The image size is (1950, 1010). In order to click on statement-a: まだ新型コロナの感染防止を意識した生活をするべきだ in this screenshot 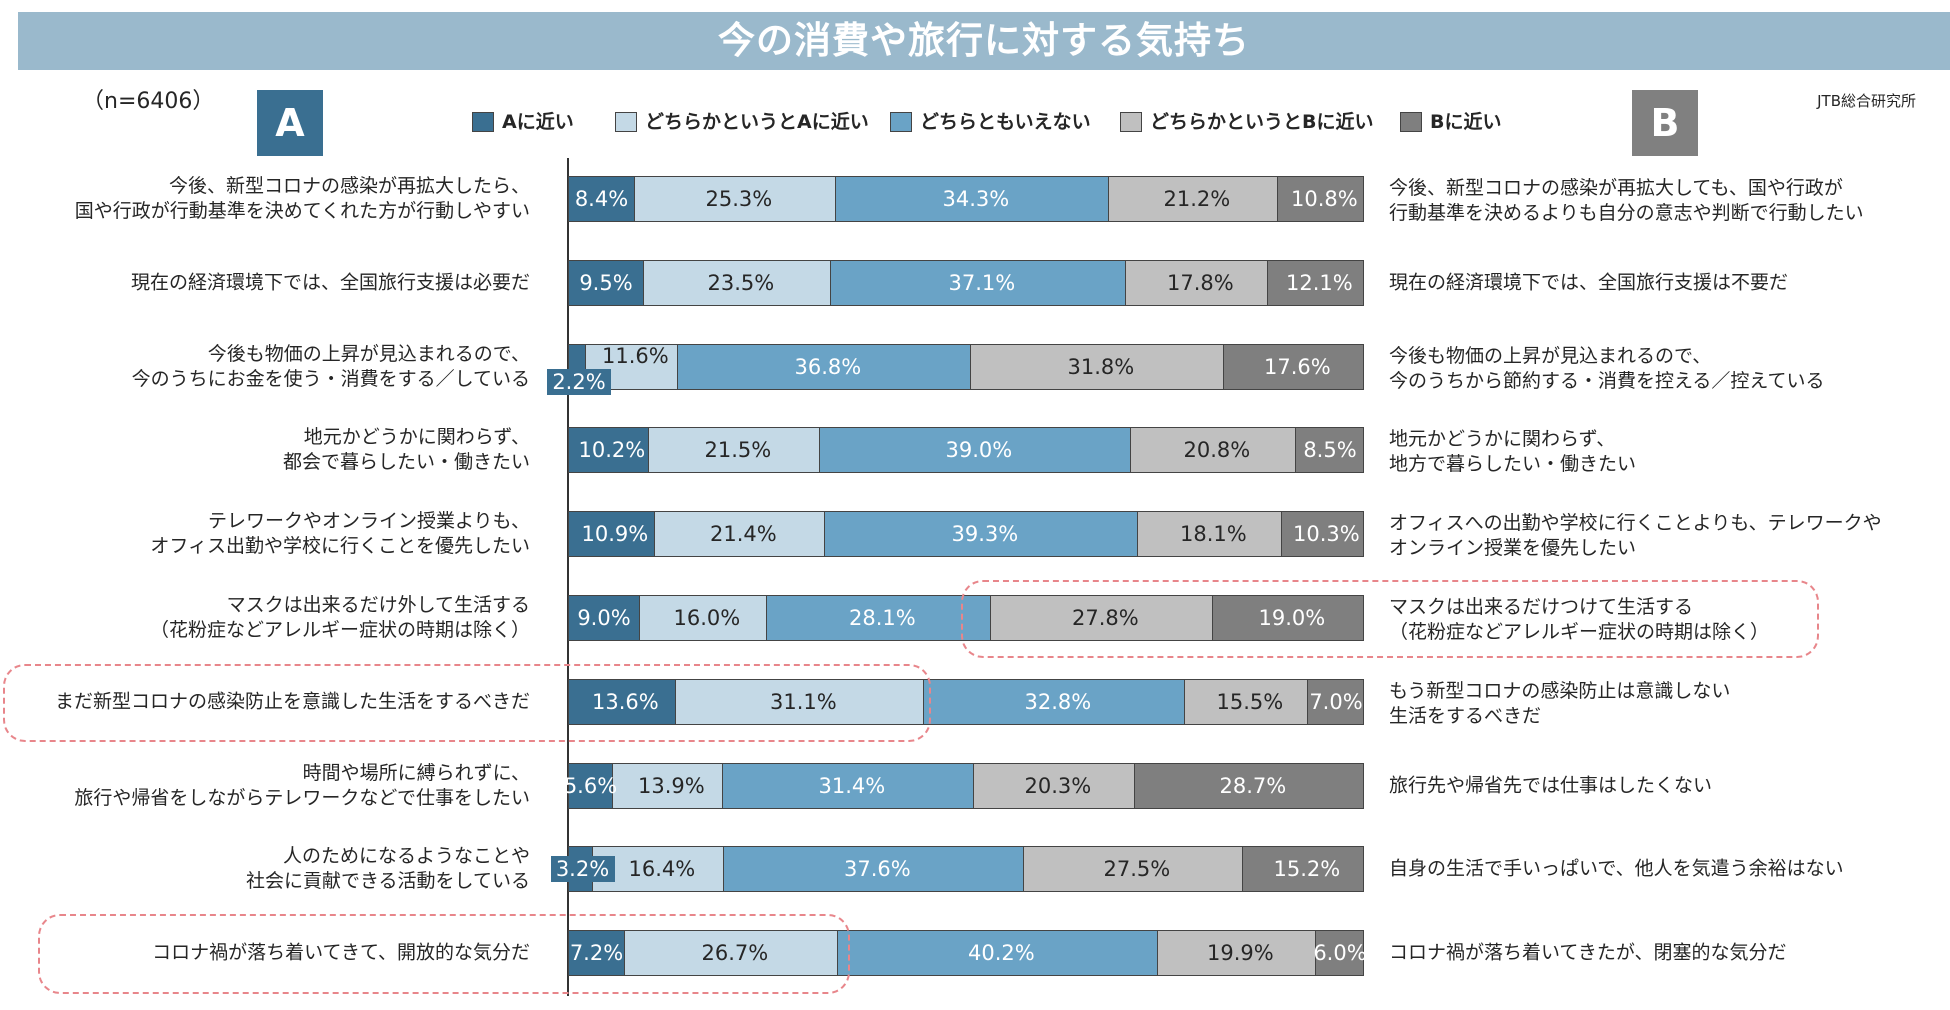, I will do `click(292, 701)`.